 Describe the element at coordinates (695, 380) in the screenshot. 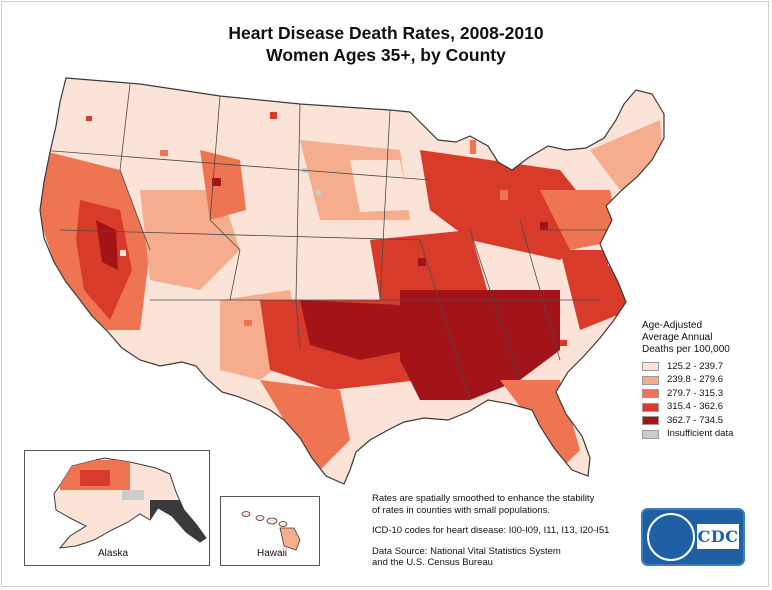

I see `legend-label: 239.8 - 279.6` at that location.